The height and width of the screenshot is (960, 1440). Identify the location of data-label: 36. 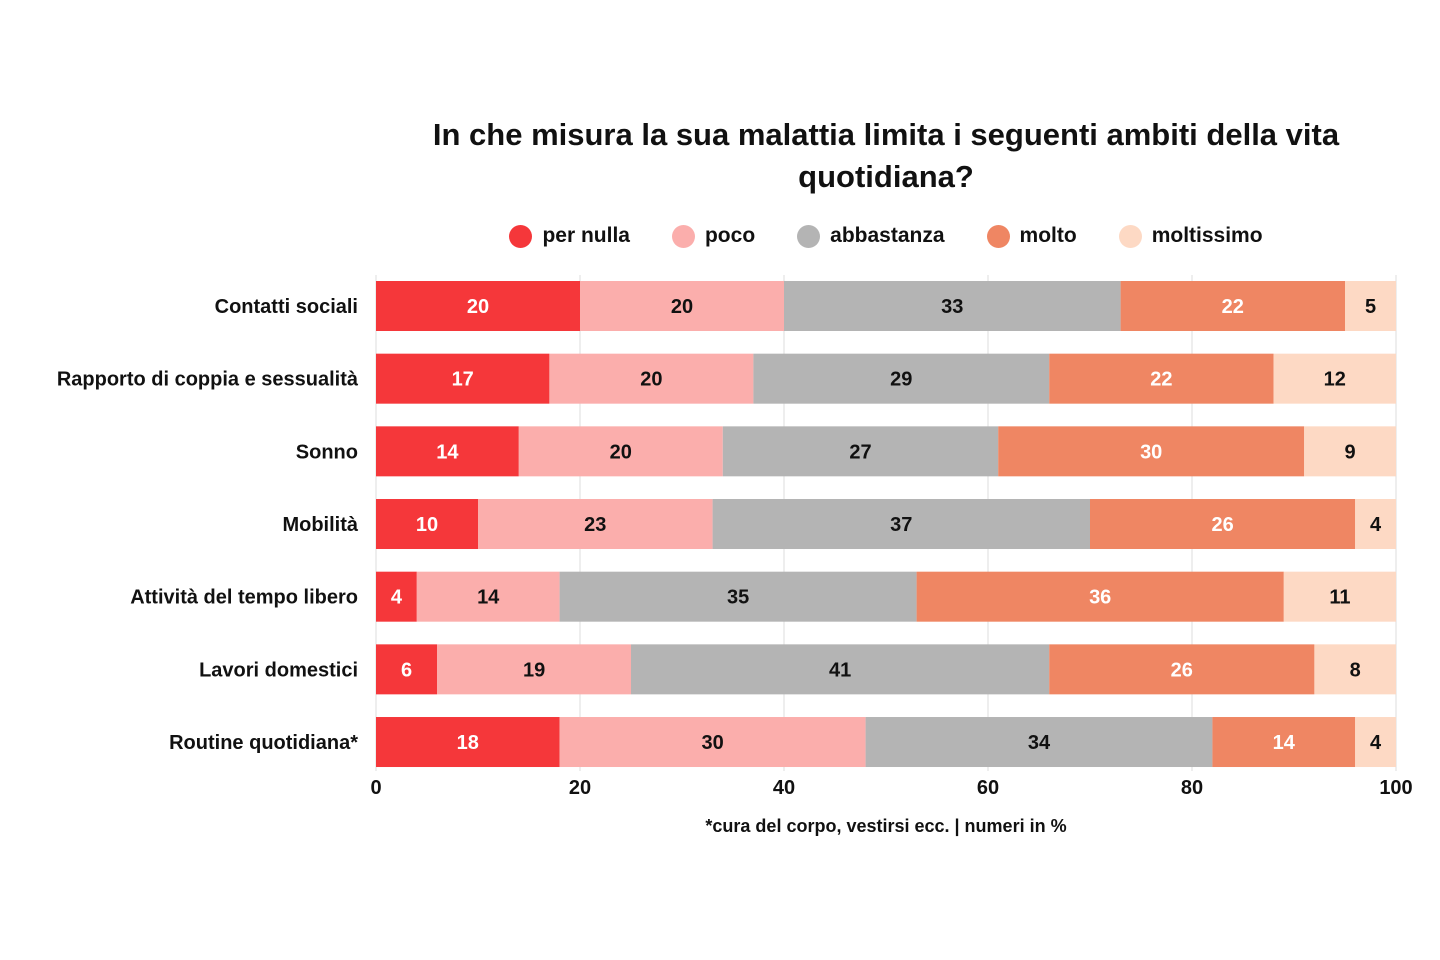
(1100, 598).